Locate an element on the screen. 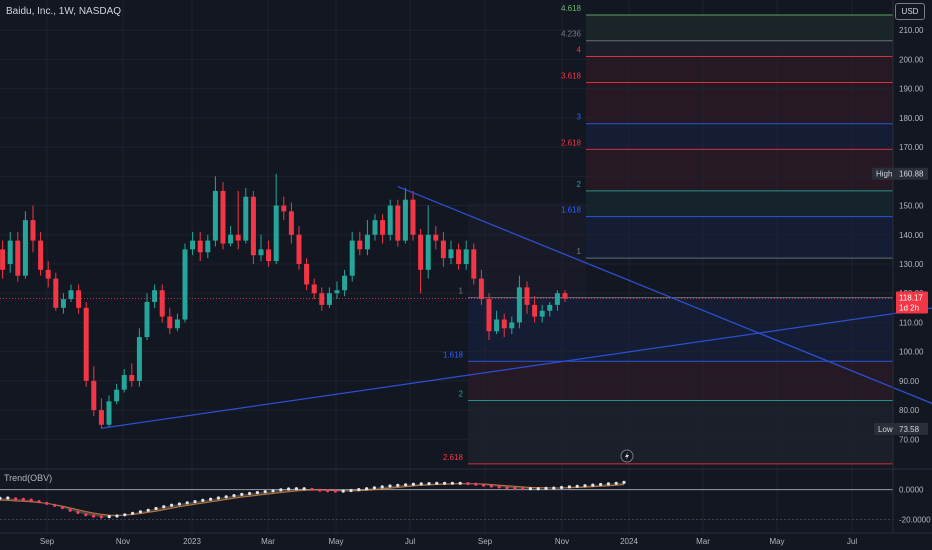 This screenshot has width=932, height=550. event-marker is located at coordinates (627, 456).